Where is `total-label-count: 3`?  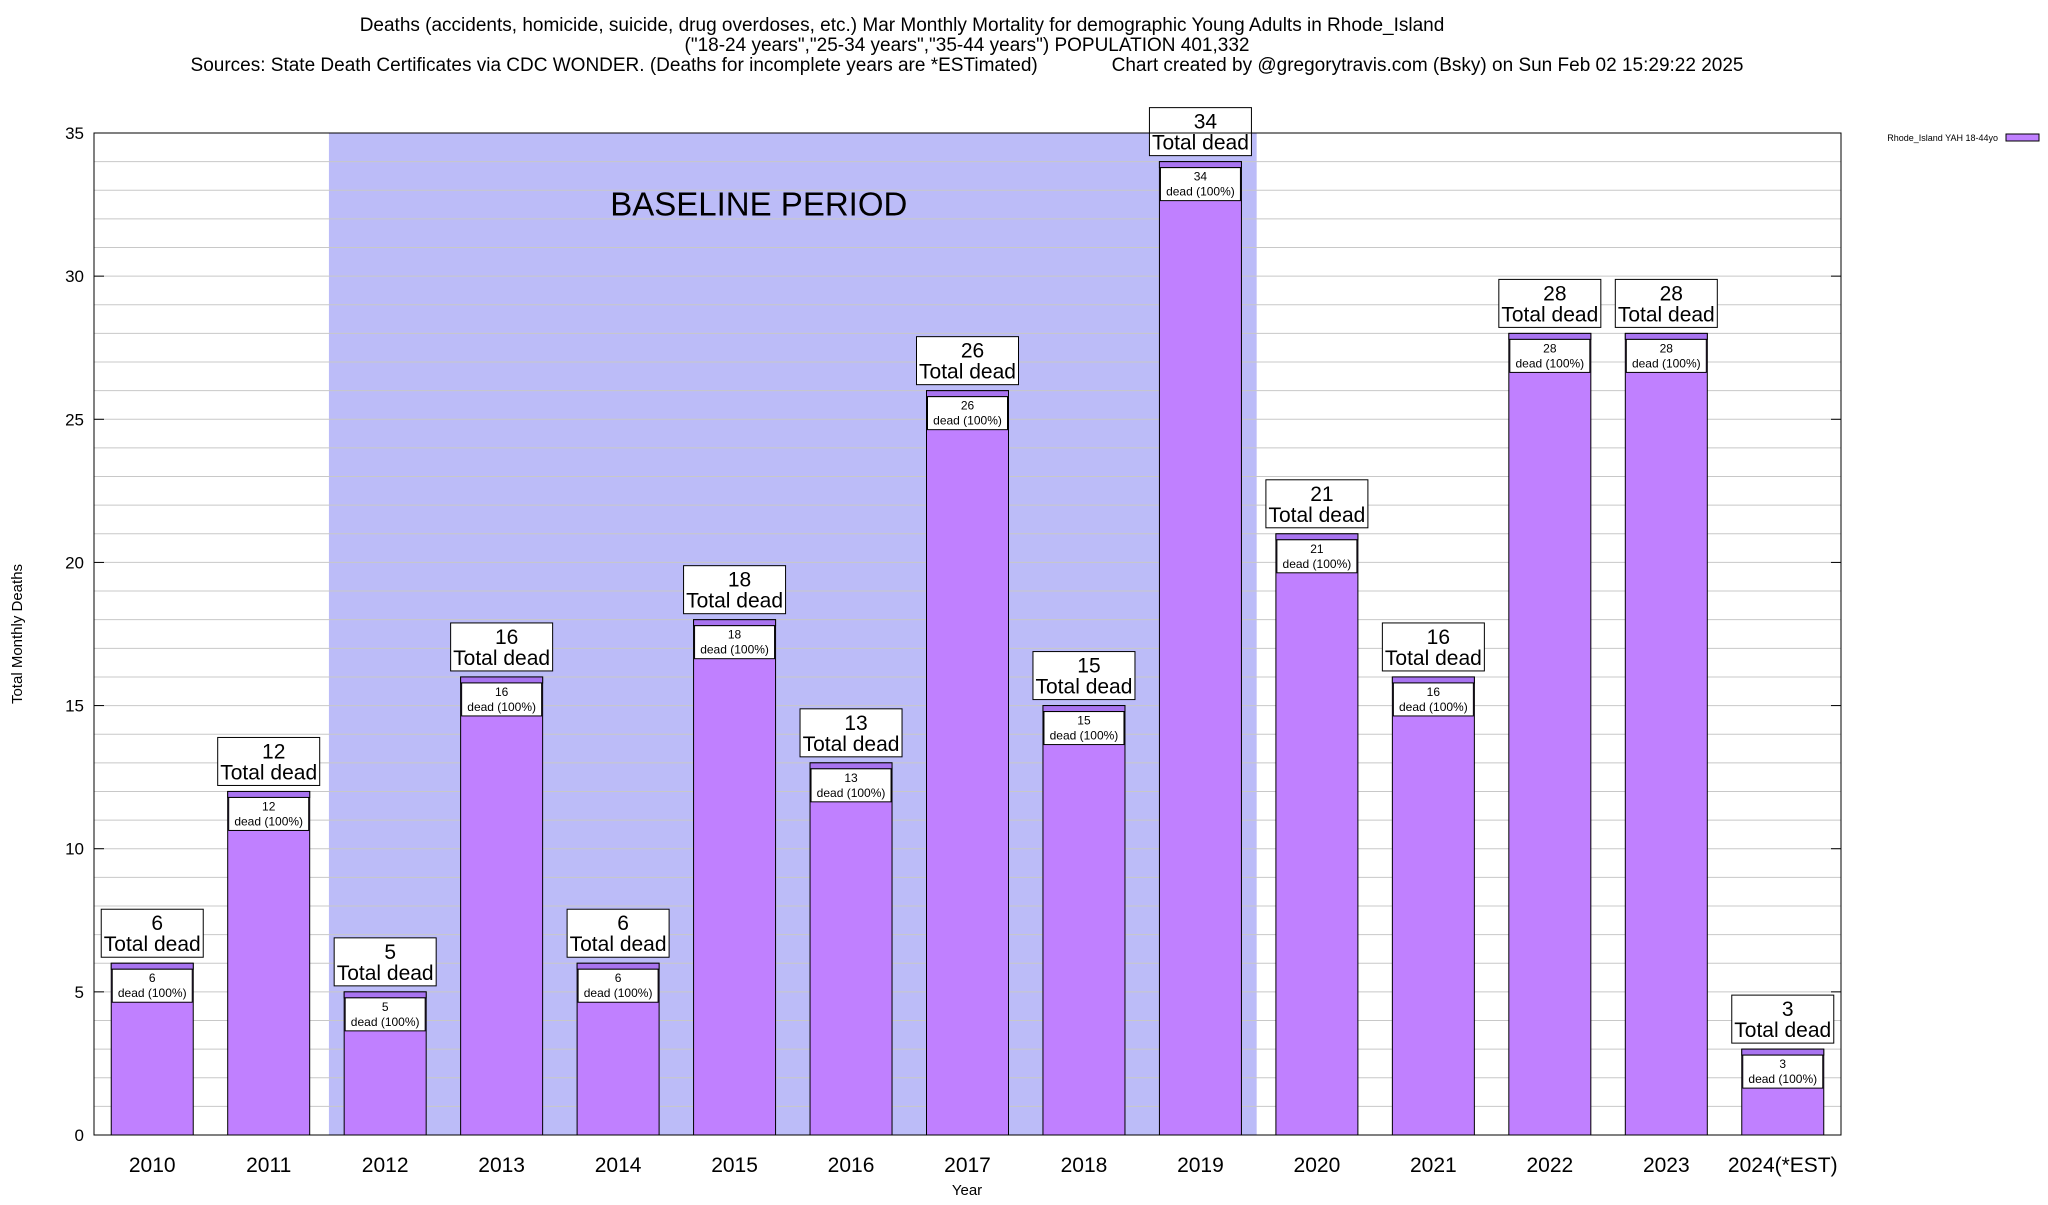
total-label-count: 3 is located at coordinates (1788, 1009).